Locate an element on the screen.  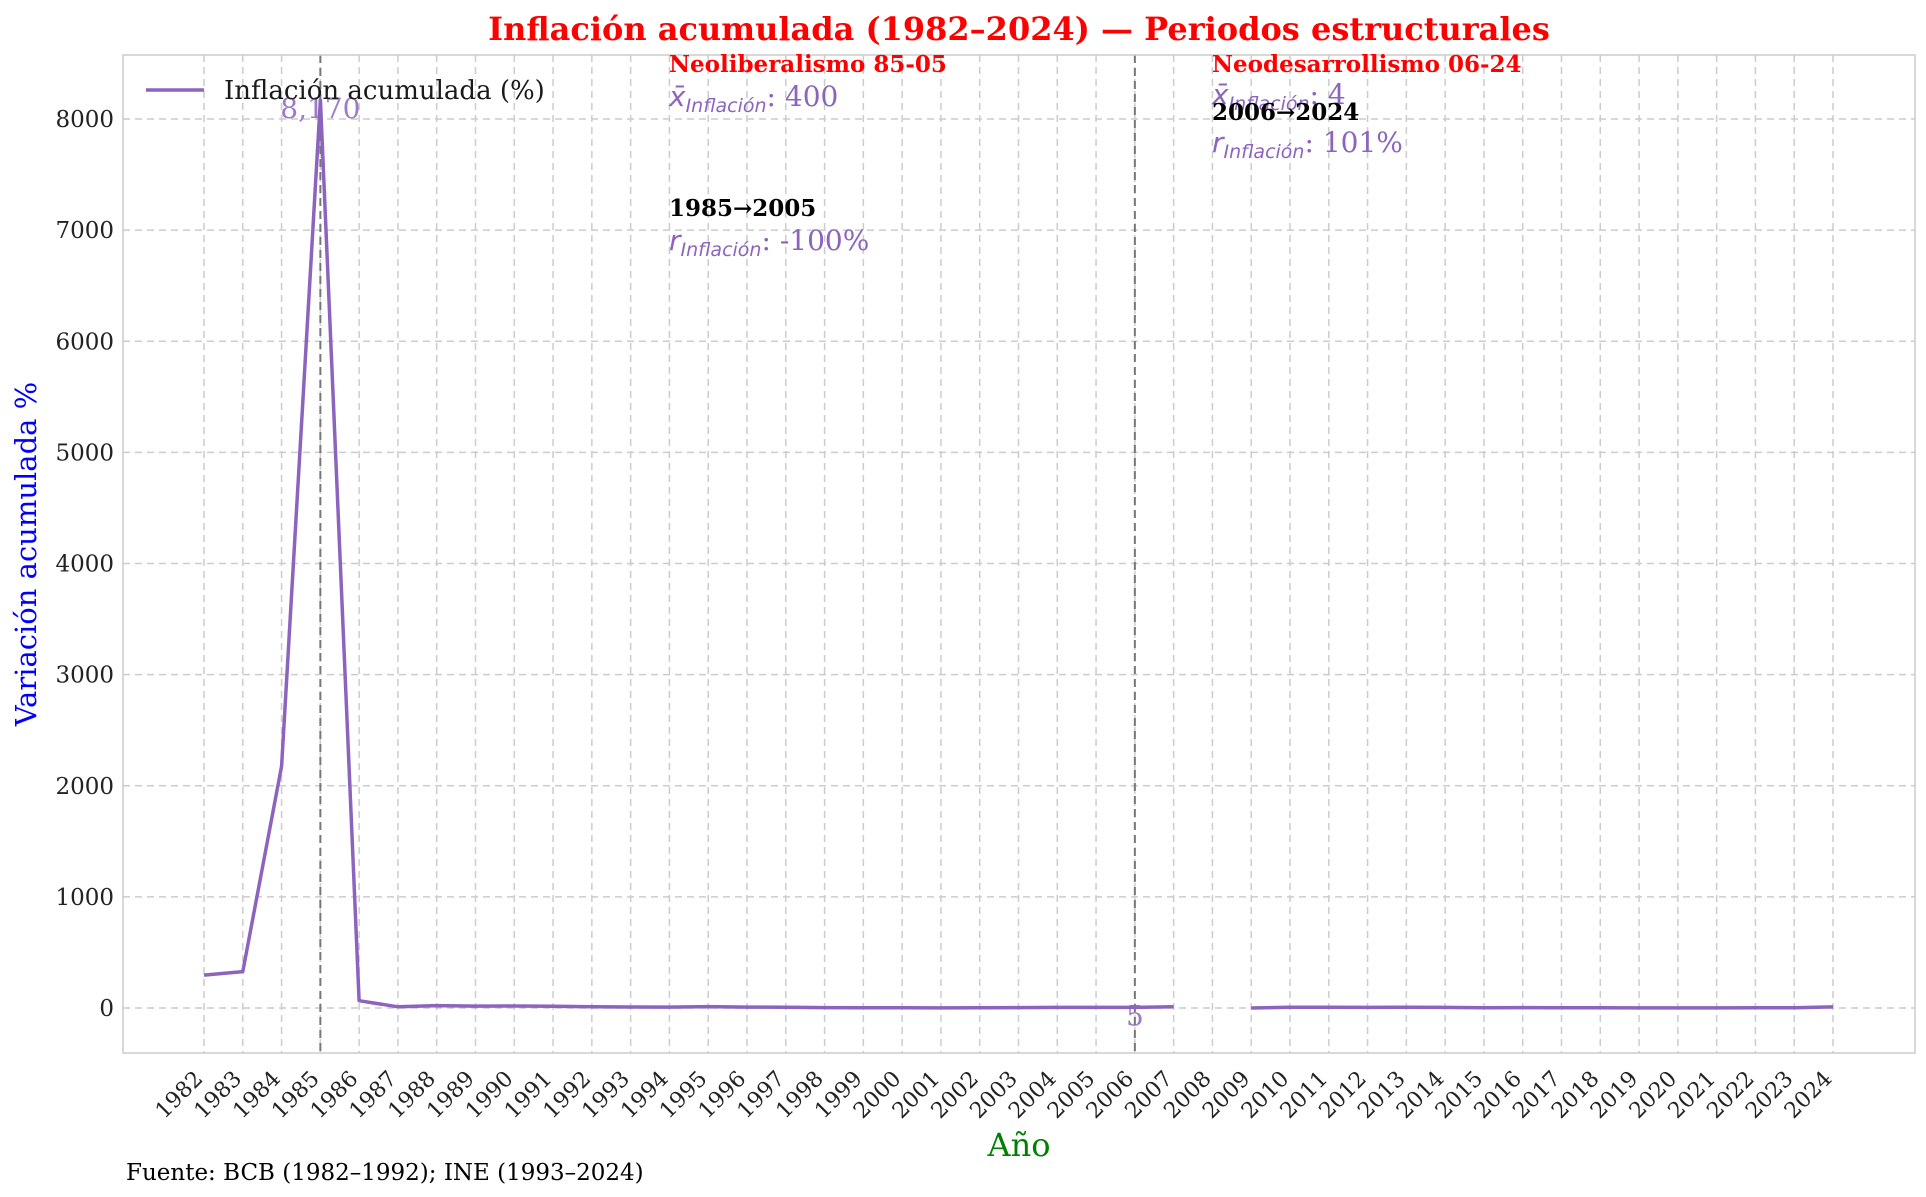
y-tick-label: 2000 is located at coordinates (84, 787).